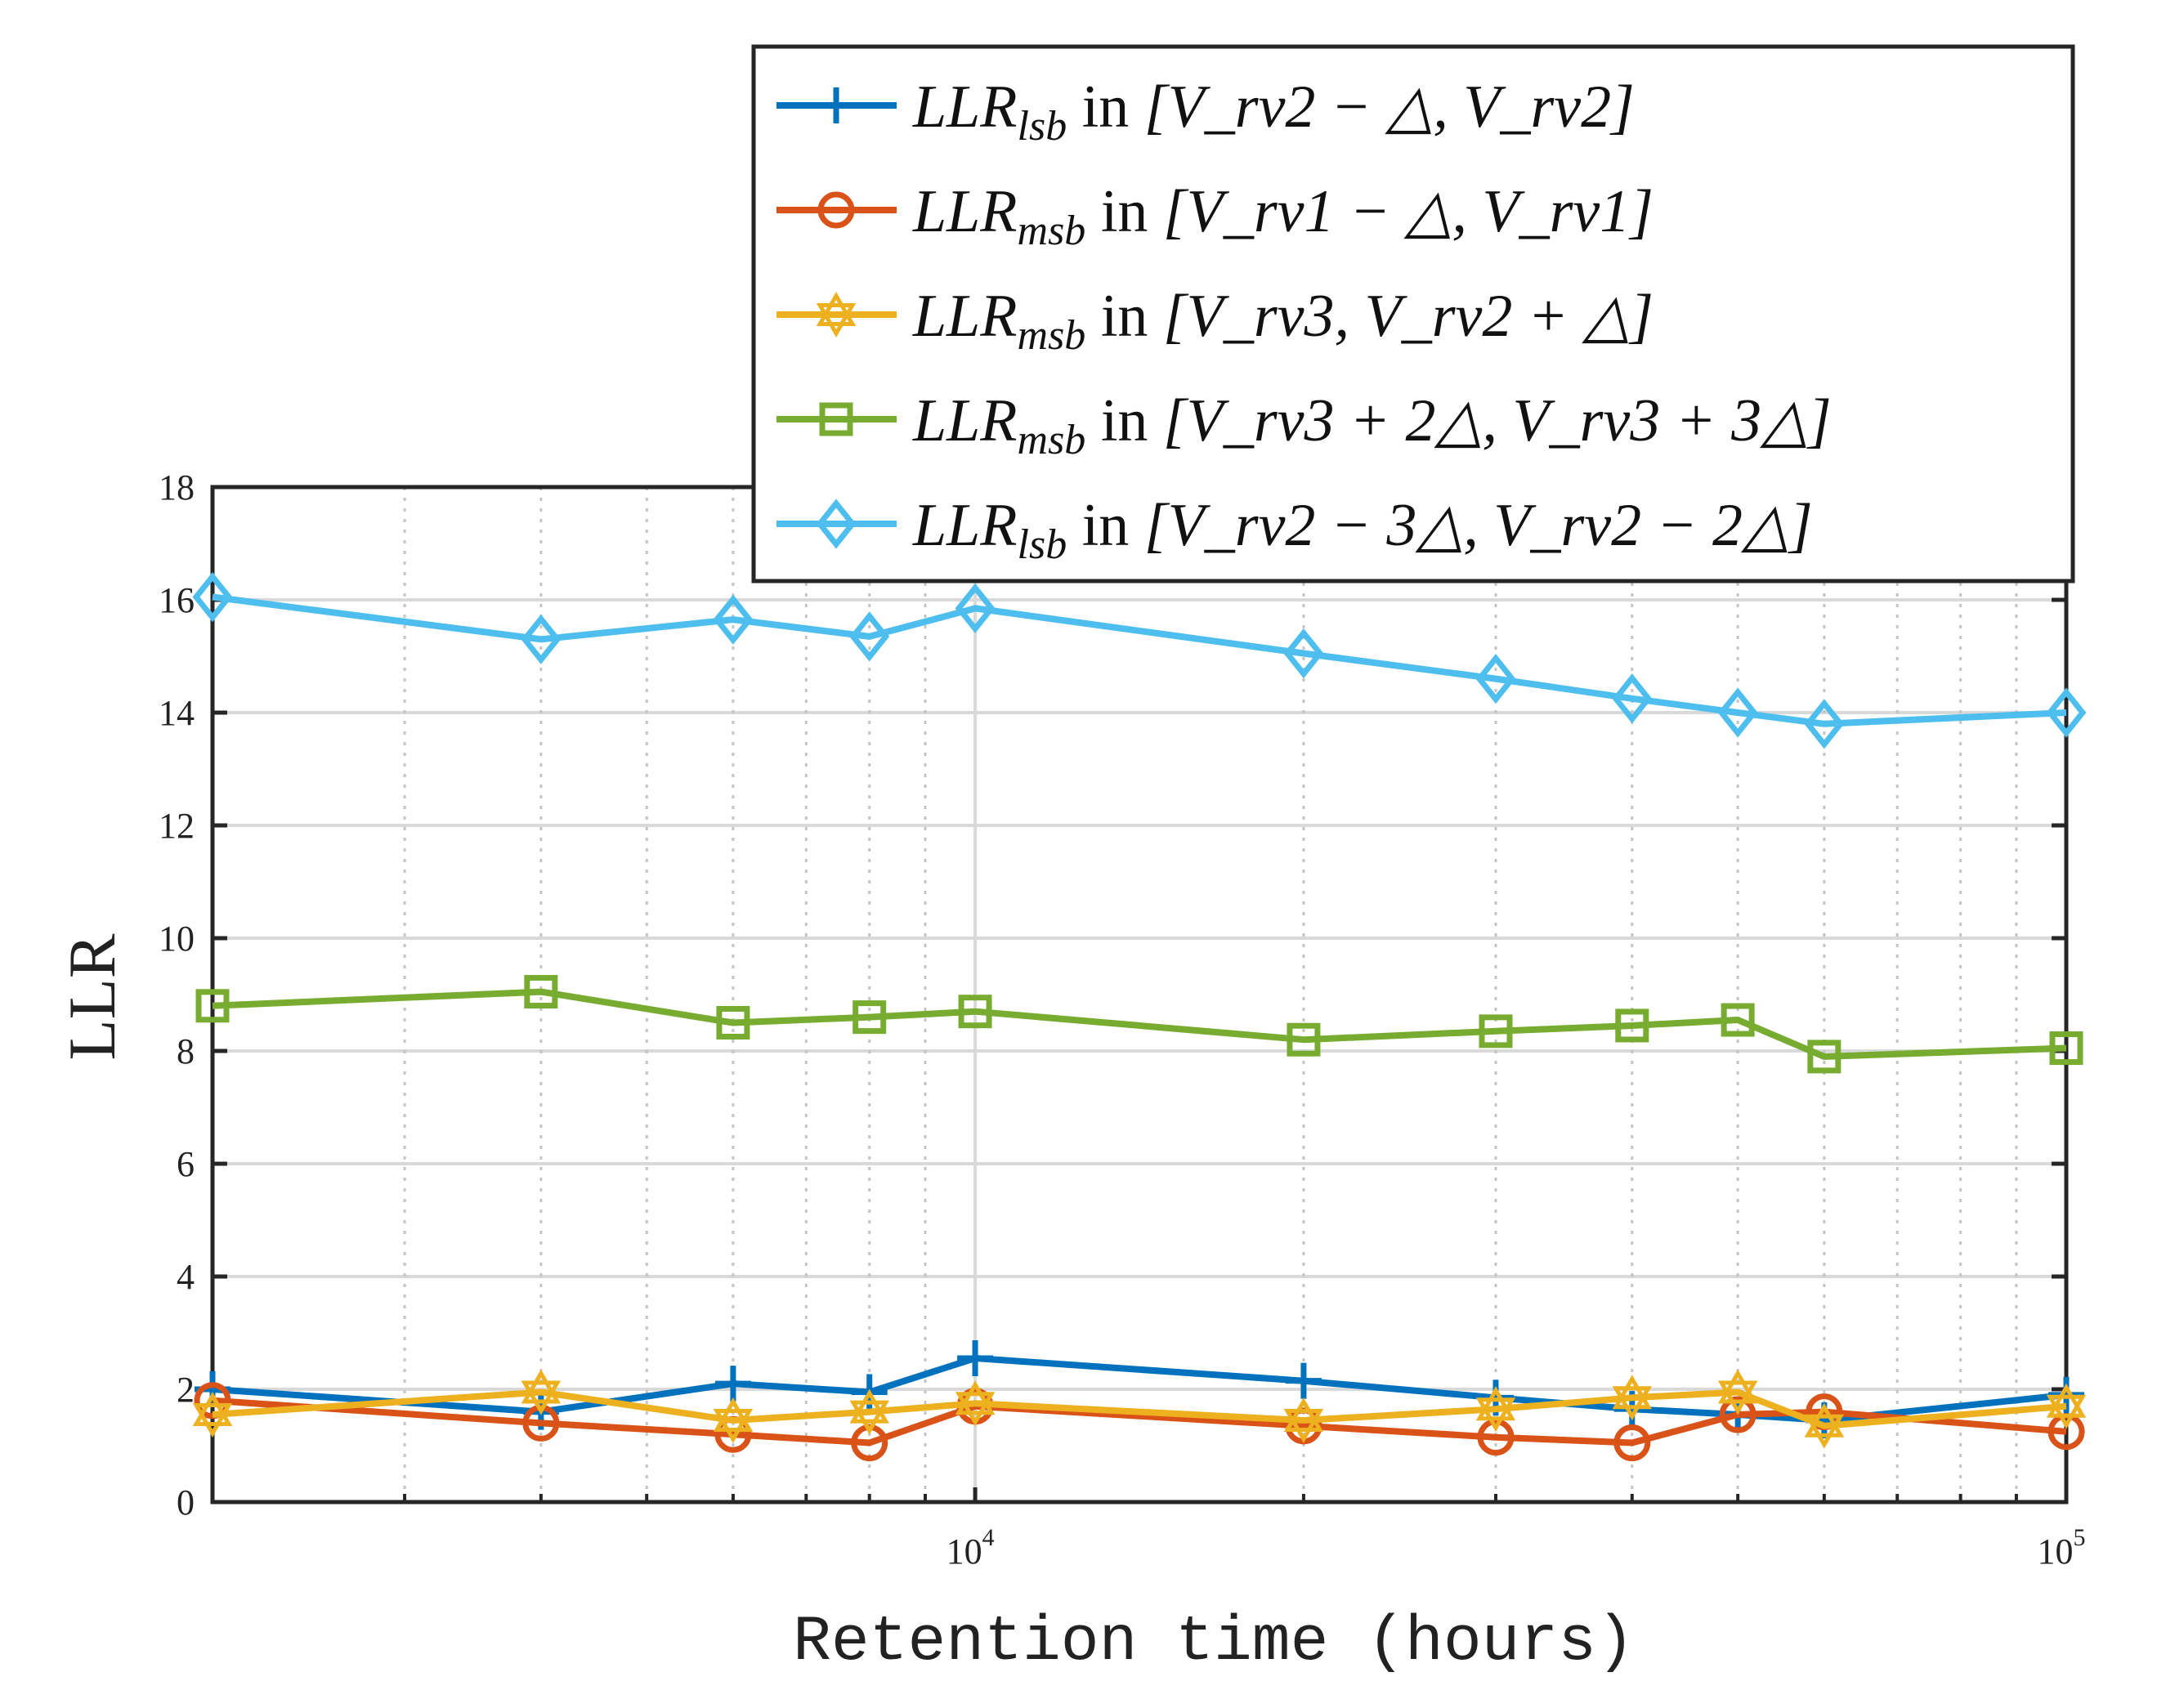  Describe the element at coordinates (1214, 1643) in the screenshot. I see `x-axis-label: Retention time (hours)` at that location.